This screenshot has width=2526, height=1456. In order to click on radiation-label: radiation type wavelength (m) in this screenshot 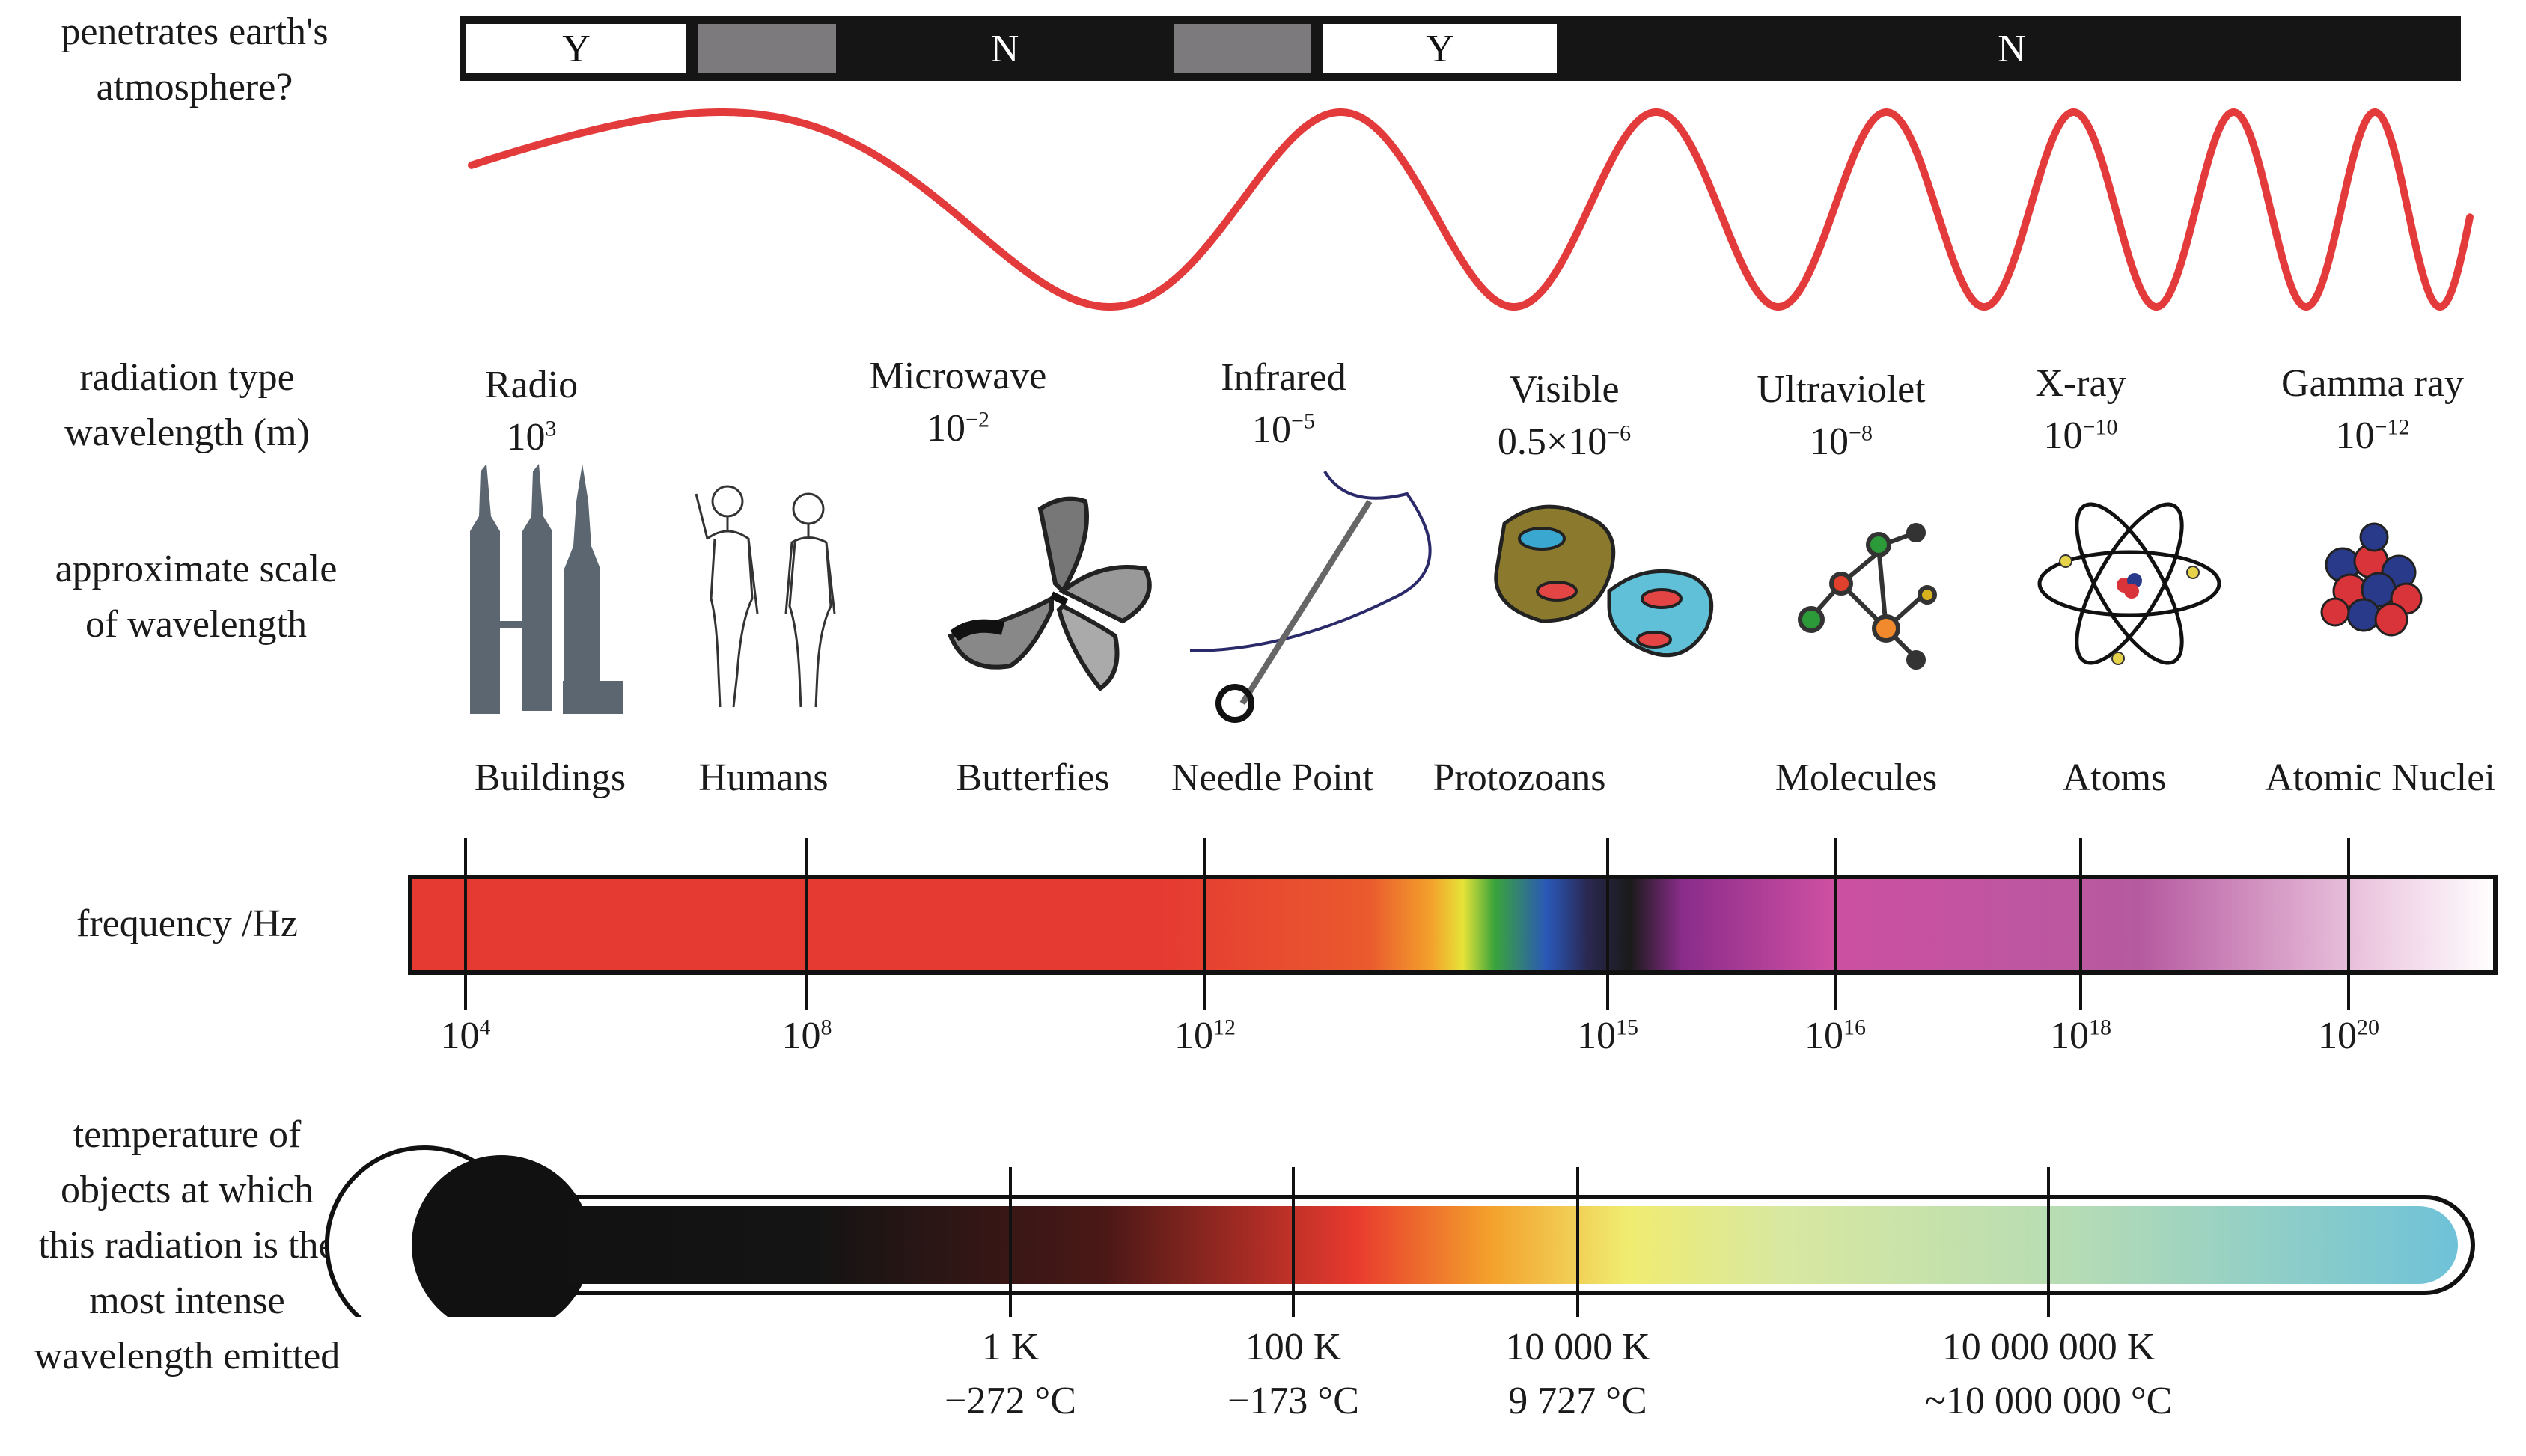, I will do `click(187, 405)`.